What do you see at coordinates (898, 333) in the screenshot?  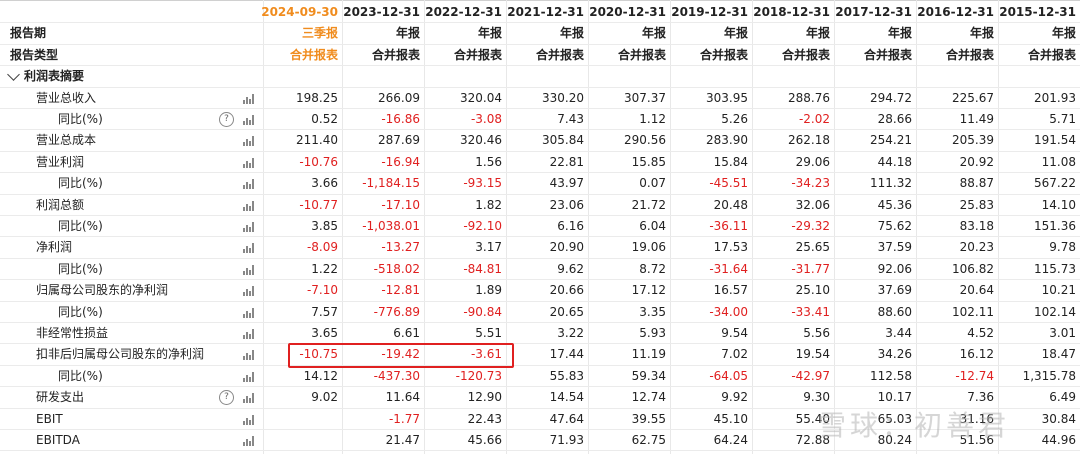 I see `value-cell: 3.44` at bounding box center [898, 333].